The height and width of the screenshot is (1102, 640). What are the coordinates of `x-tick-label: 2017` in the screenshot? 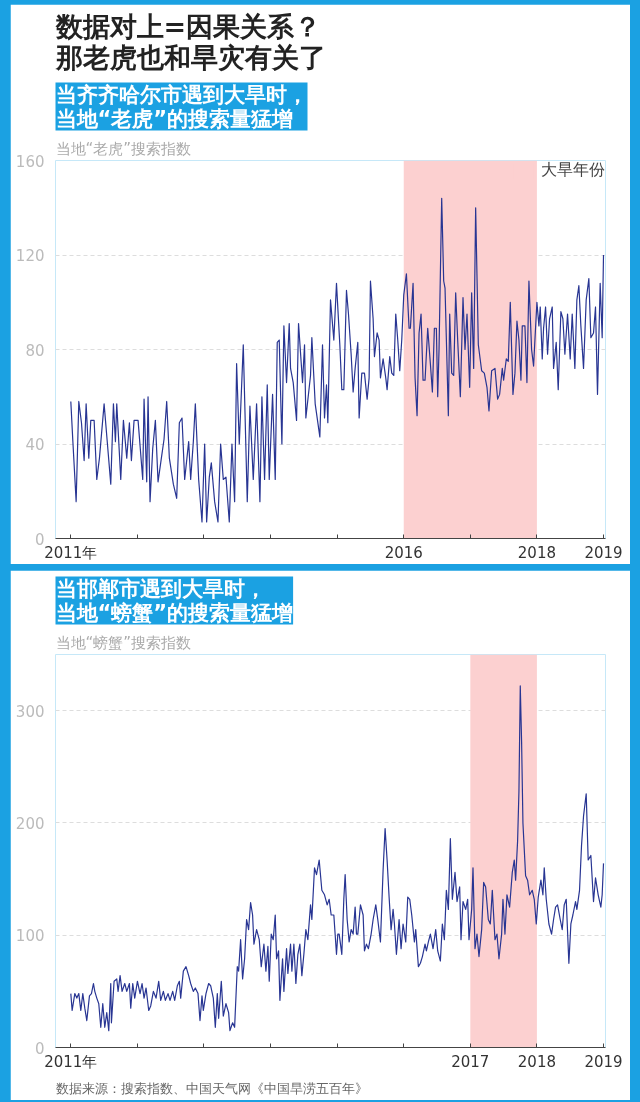 It's located at (470, 1061).